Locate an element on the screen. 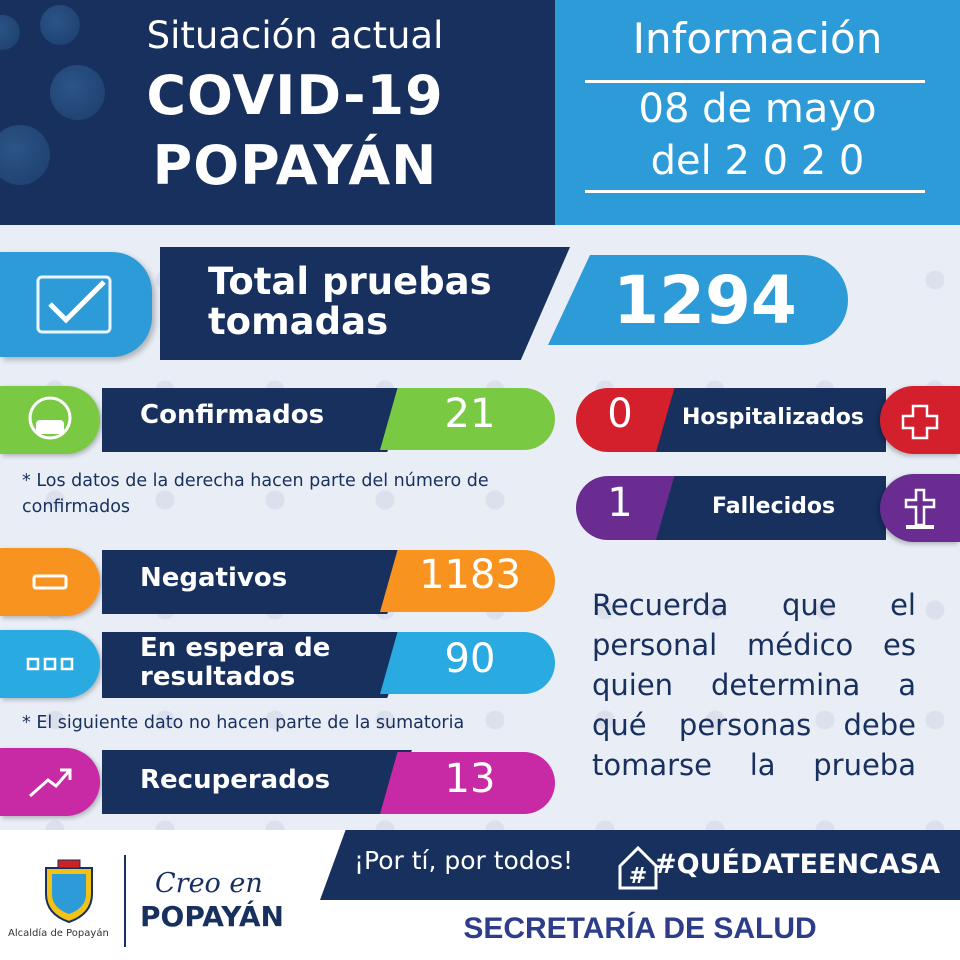 Image resolution: width=960 pixels, height=960 pixels. trend-up-icon is located at coordinates (50, 783).